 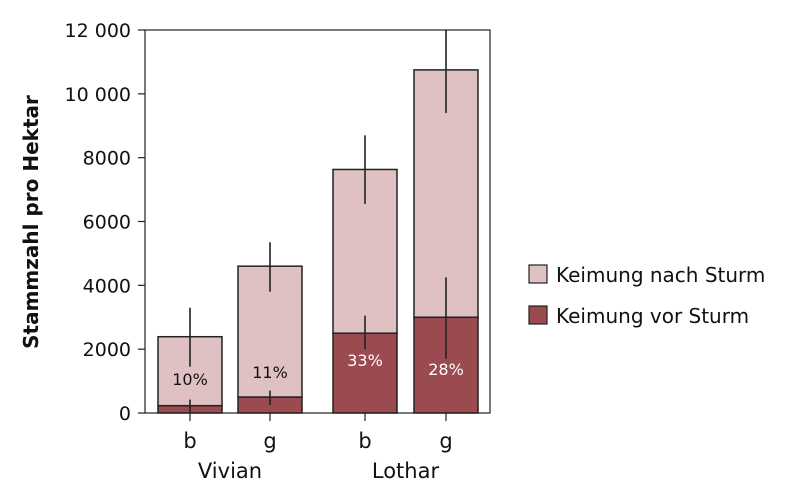 What do you see at coordinates (125, 414) in the screenshot?
I see `y-tick-label: 0` at bounding box center [125, 414].